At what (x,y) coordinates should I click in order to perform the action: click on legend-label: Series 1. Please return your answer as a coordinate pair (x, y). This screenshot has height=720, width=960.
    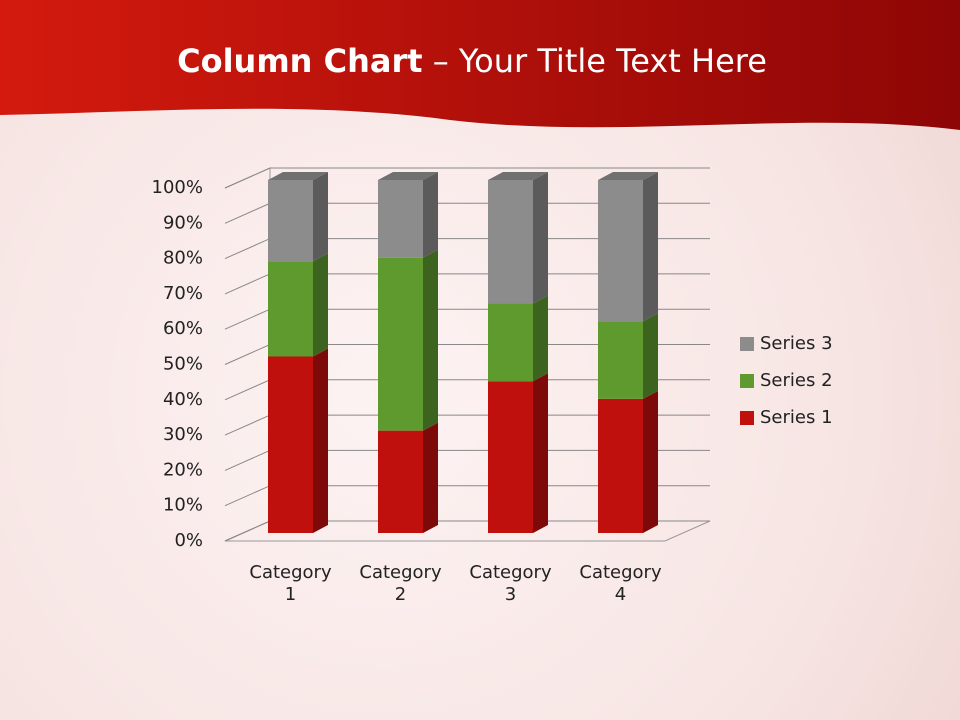
    Looking at the image, I should click on (796, 417).